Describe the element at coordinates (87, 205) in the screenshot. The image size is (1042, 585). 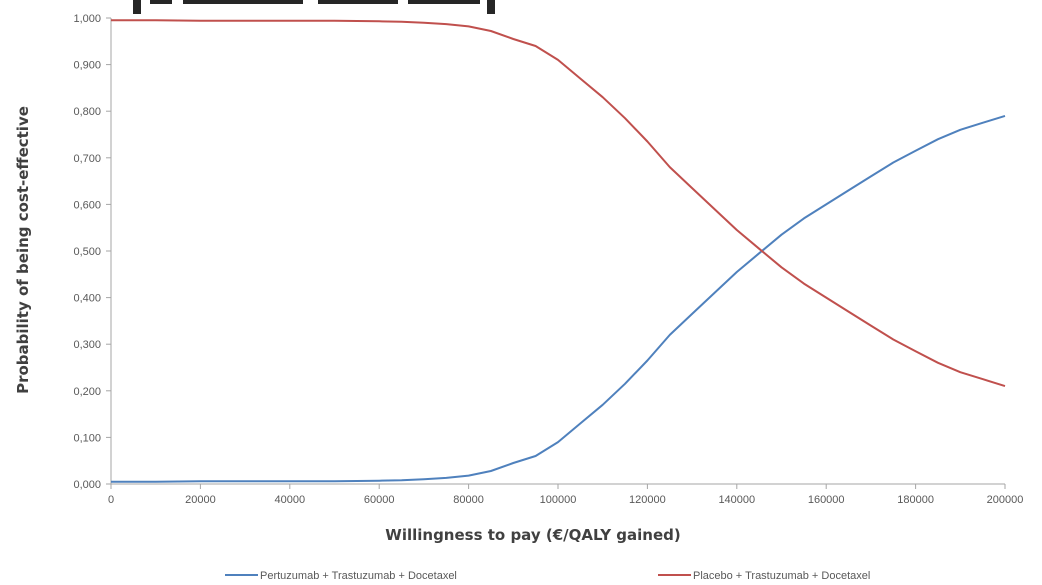
I see `y-tick-label: 0,600` at that location.